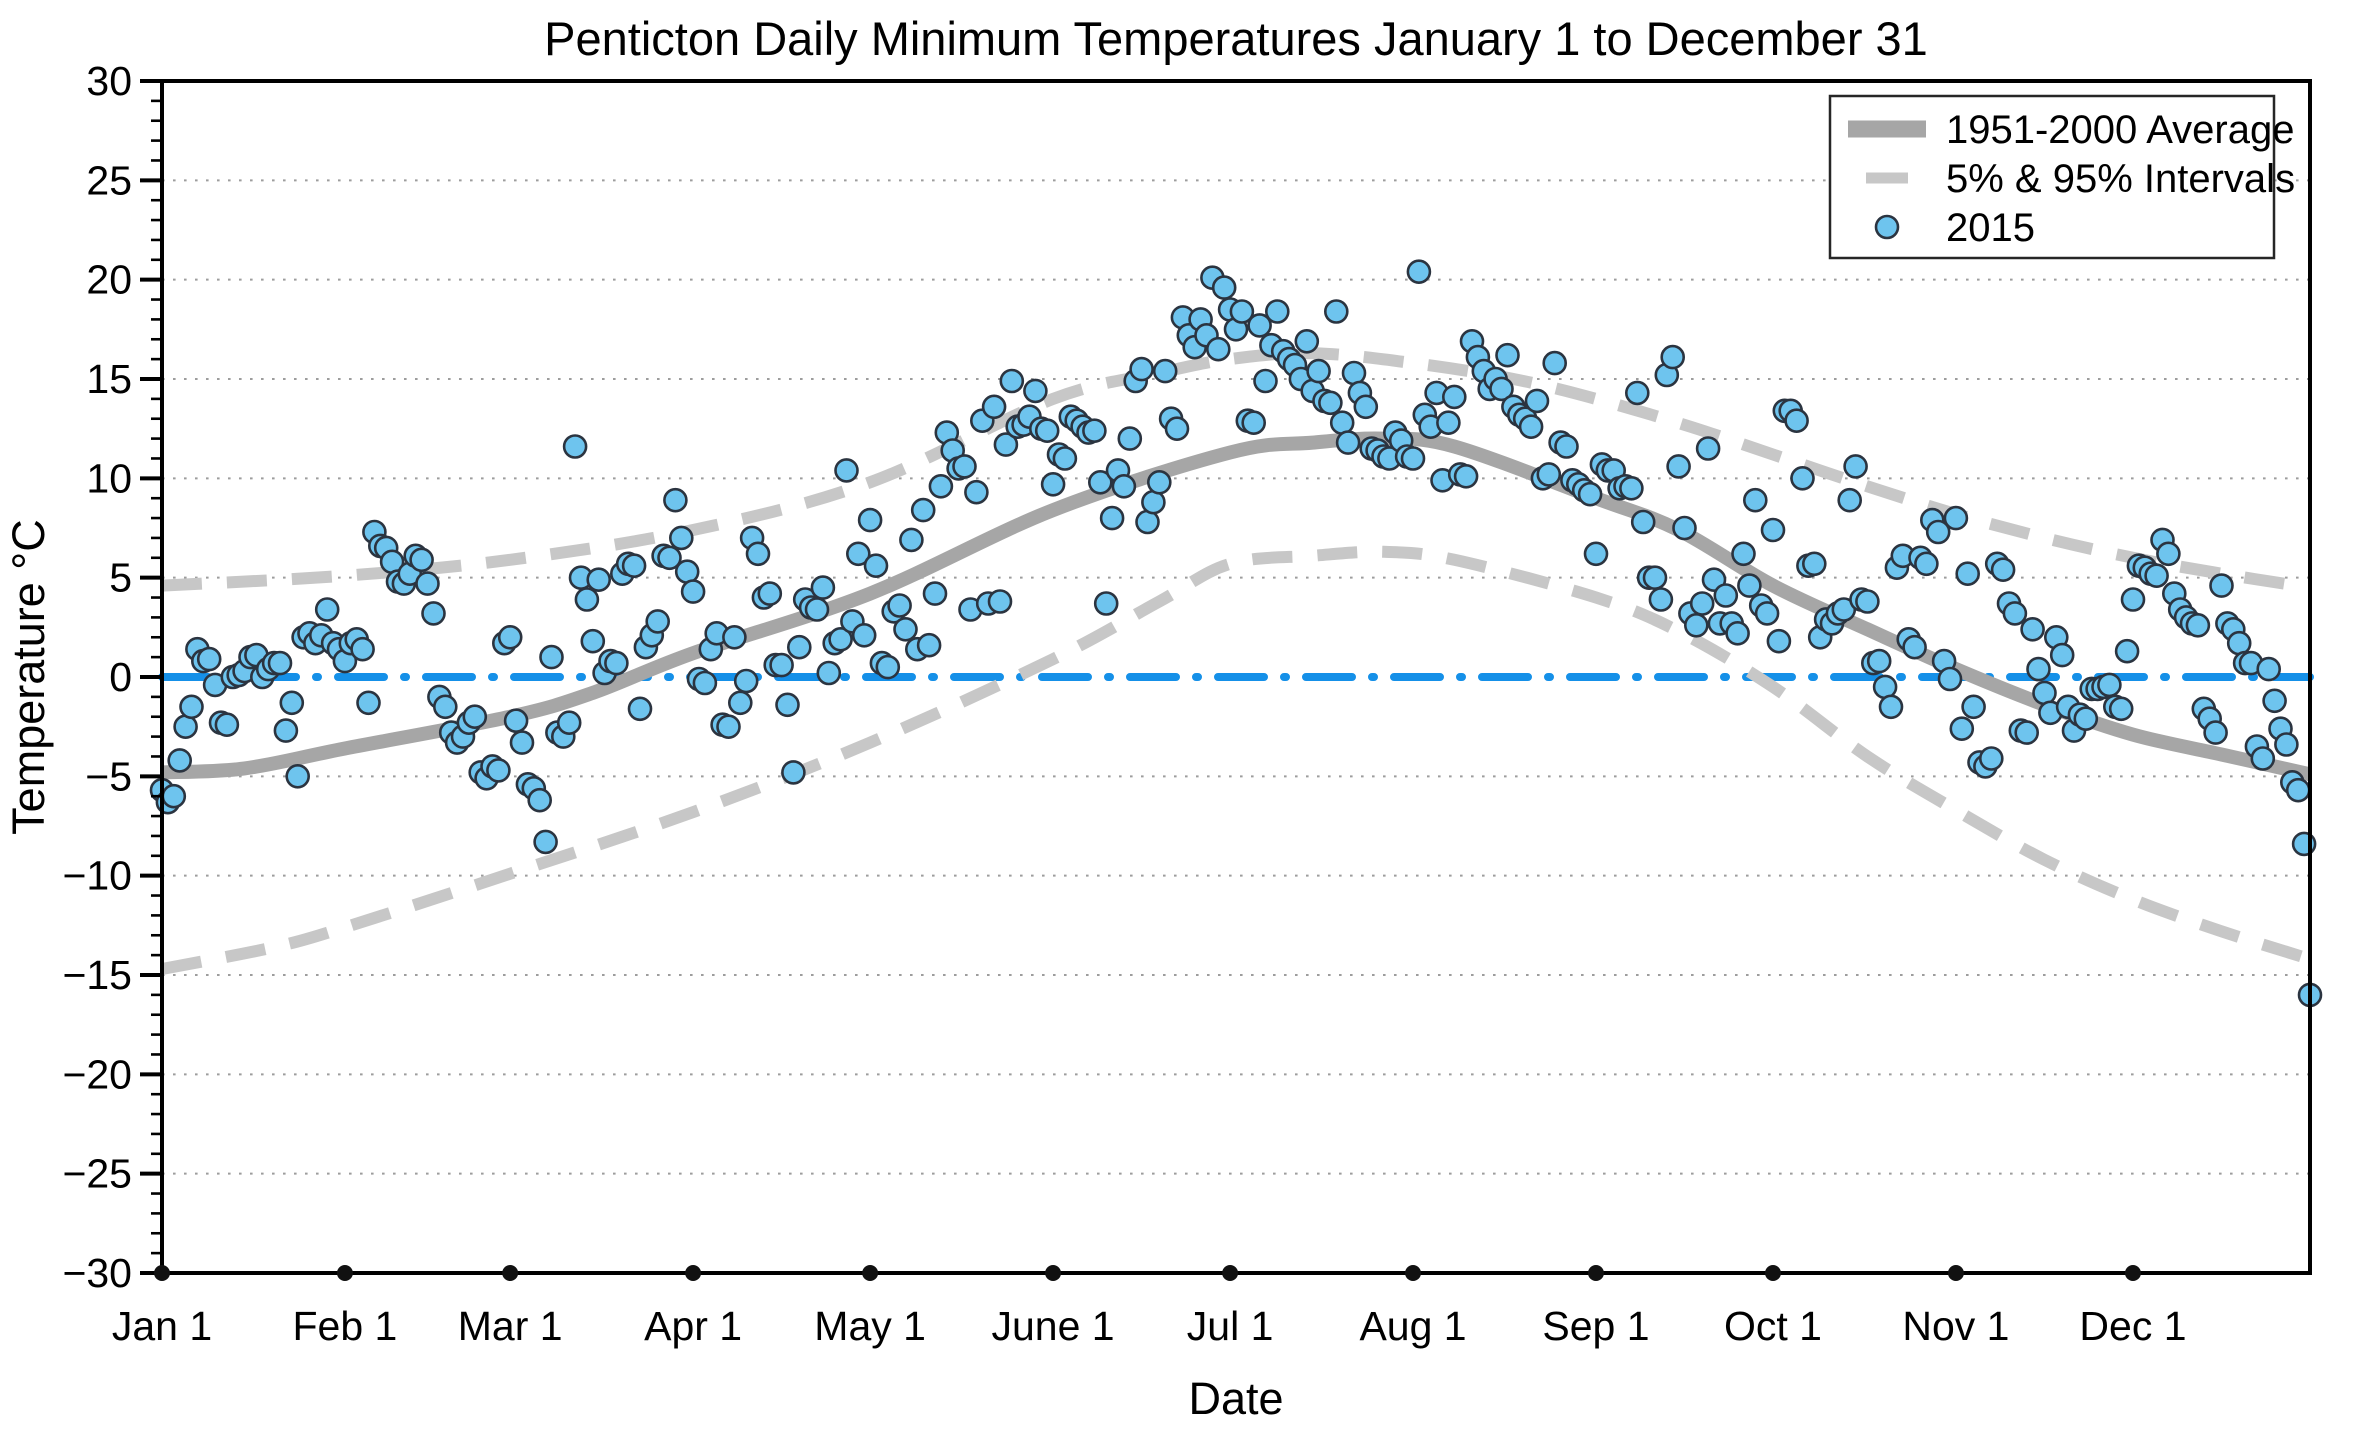 The height and width of the screenshot is (1432, 2360). What do you see at coordinates (120, 677) in the screenshot?
I see `y-tick-label-0: 0` at bounding box center [120, 677].